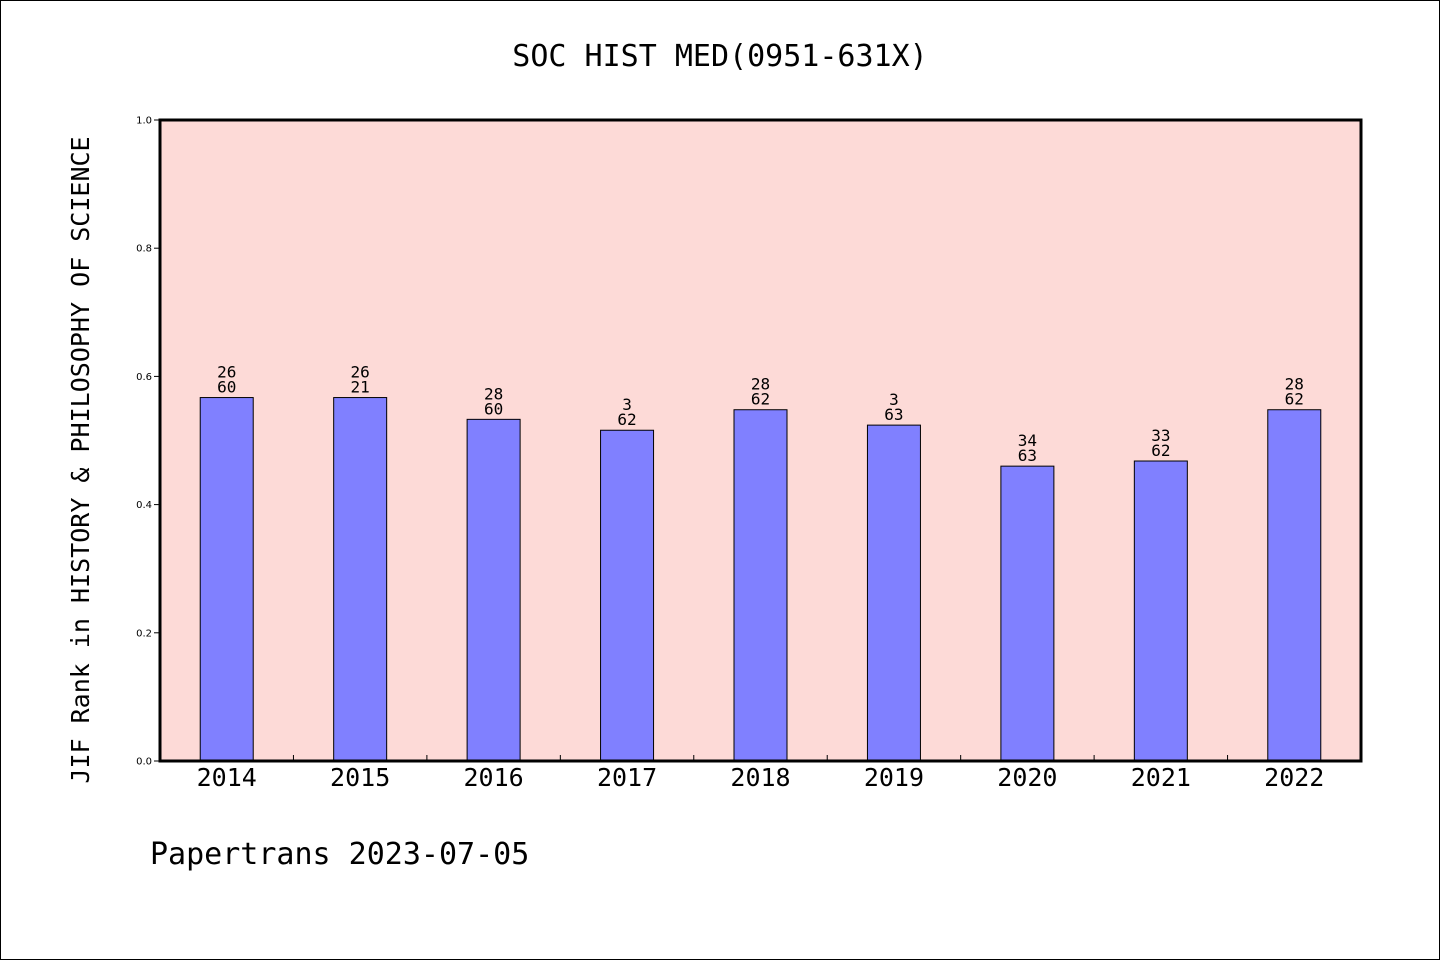 This screenshot has height=960, width=1440. I want to click on x-tick-label: 2020, so click(1027, 777).